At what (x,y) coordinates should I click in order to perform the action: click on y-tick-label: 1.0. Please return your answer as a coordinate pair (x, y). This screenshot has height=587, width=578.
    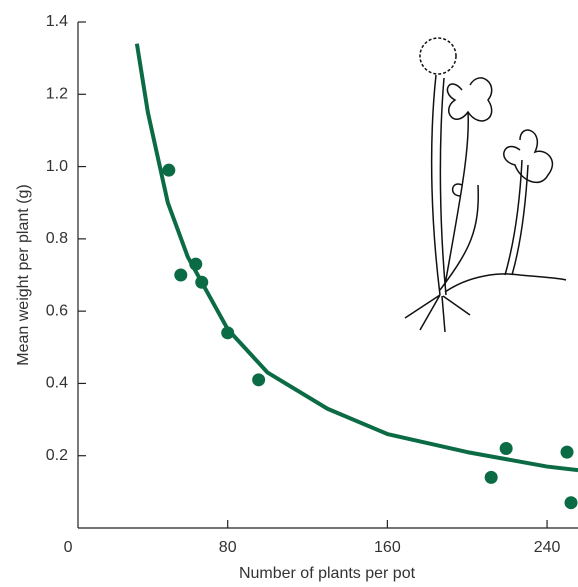
    Looking at the image, I should click on (57, 166).